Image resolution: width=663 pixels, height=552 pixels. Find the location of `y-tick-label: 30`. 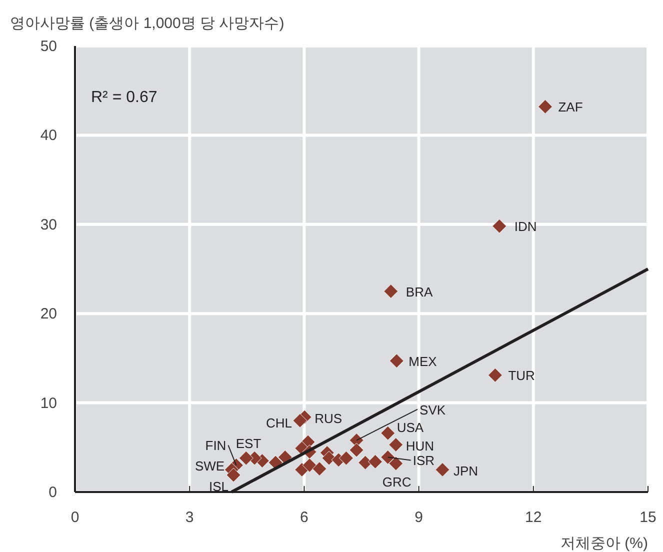

y-tick-label: 30 is located at coordinates (48, 225).